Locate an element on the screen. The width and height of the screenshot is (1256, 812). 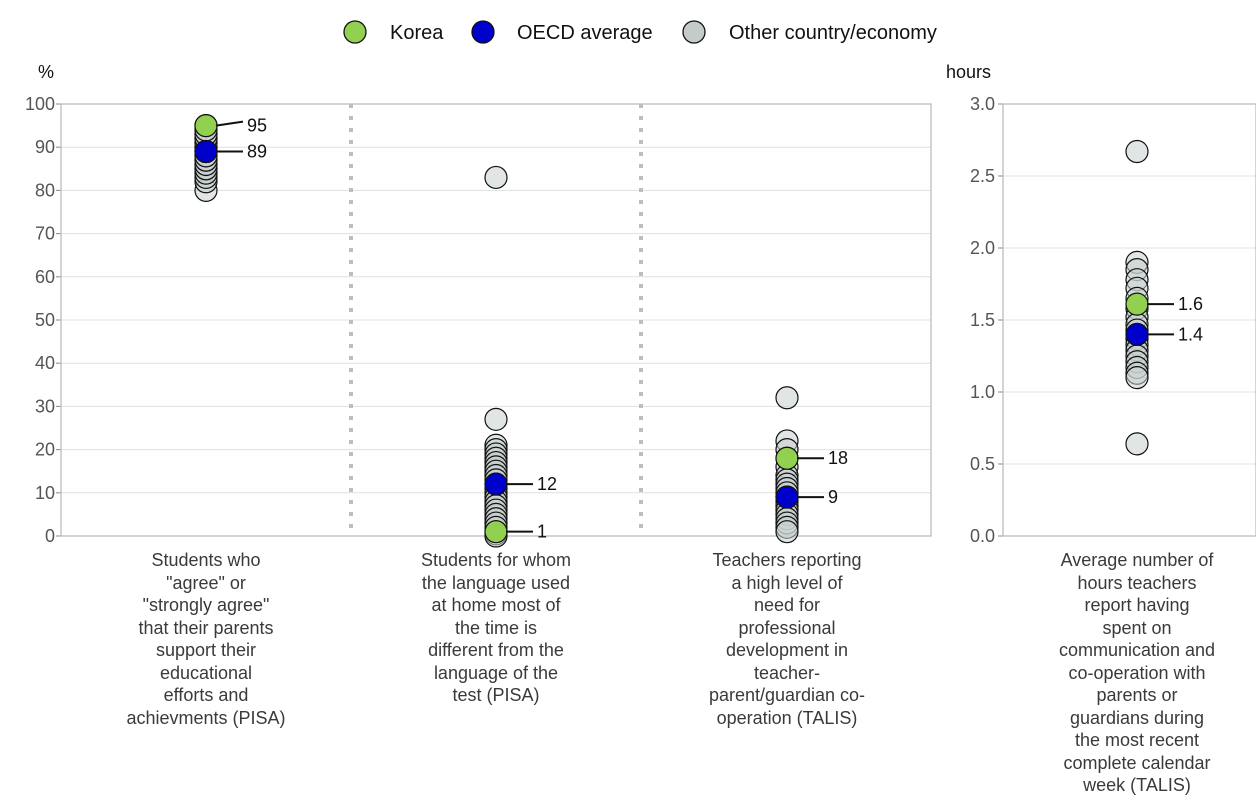
y-tick-label: 0.5 is located at coordinates (982, 464).